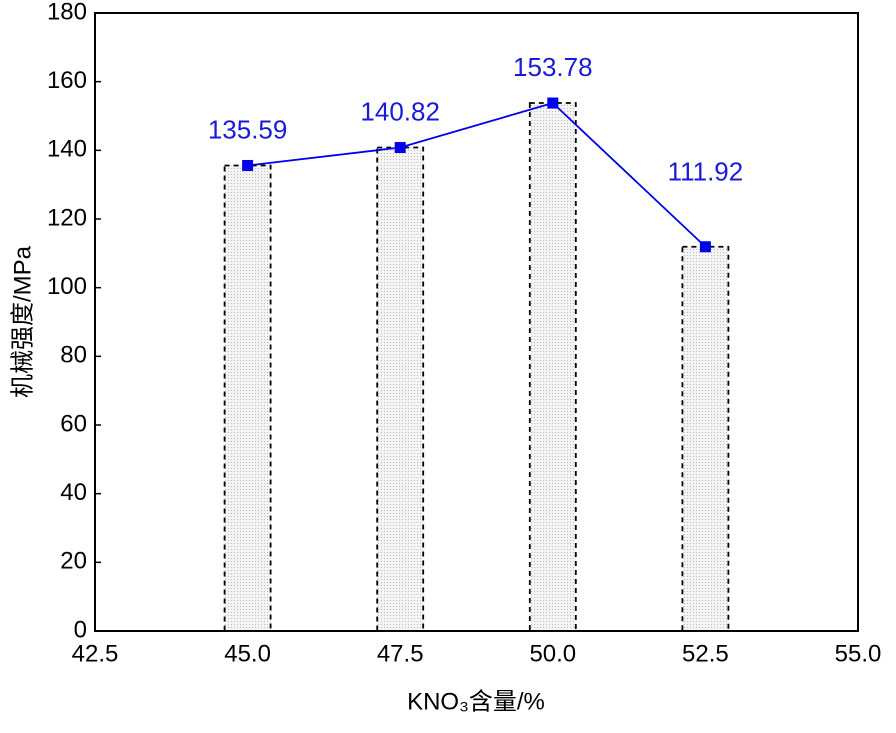 The height and width of the screenshot is (733, 896). Describe the element at coordinates (400, 653) in the screenshot. I see `x-tick-label: 47.5` at that location.